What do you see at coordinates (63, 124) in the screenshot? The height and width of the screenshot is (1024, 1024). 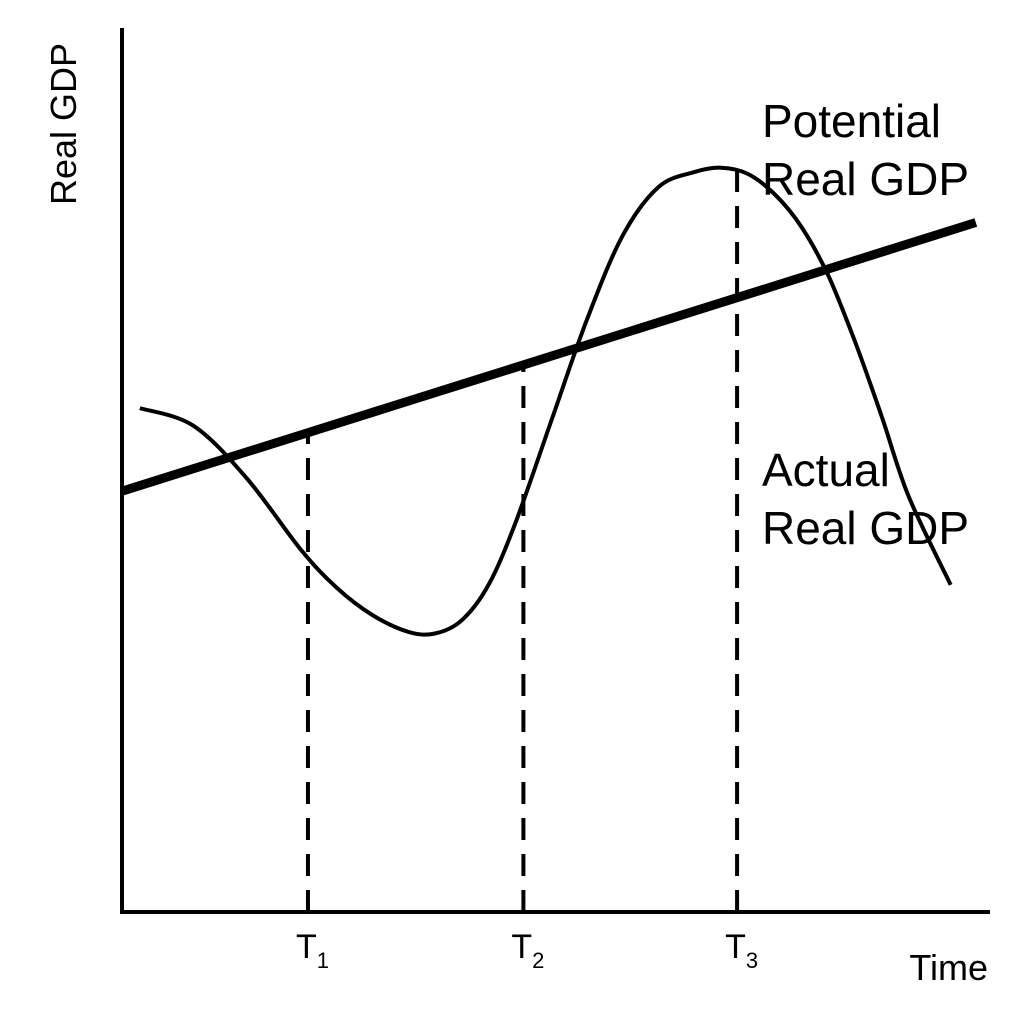 I see `y-axis-title: Real GDP` at bounding box center [63, 124].